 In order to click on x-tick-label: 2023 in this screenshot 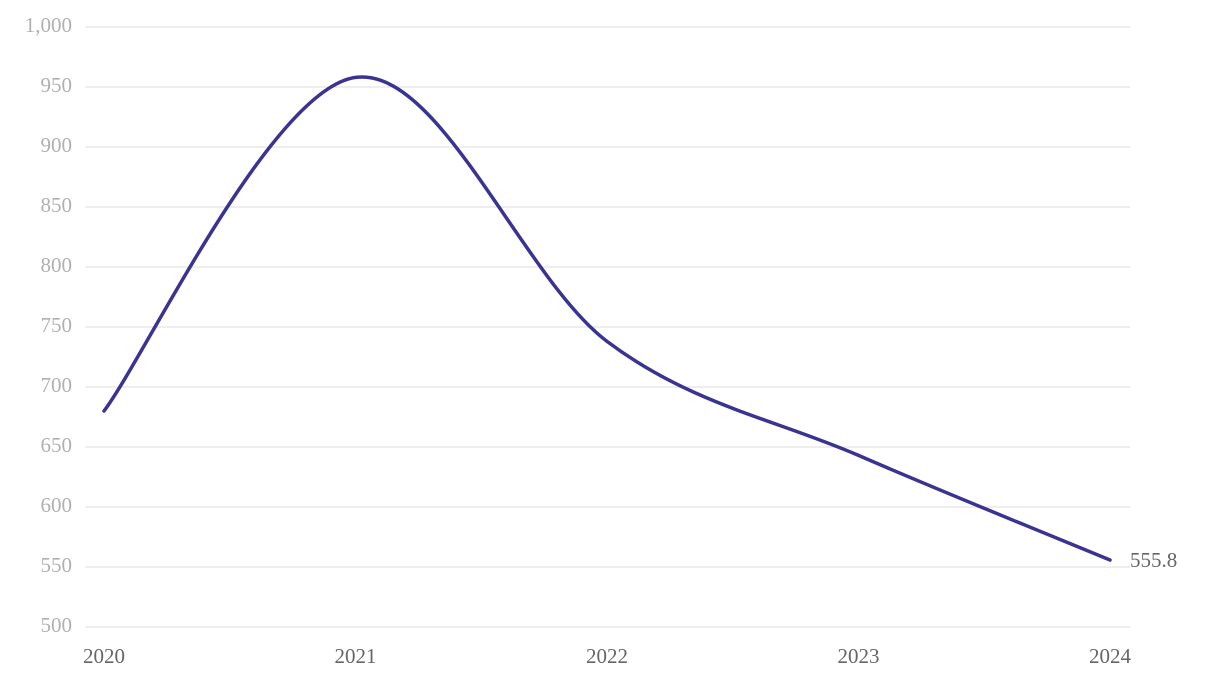, I will do `click(859, 656)`.